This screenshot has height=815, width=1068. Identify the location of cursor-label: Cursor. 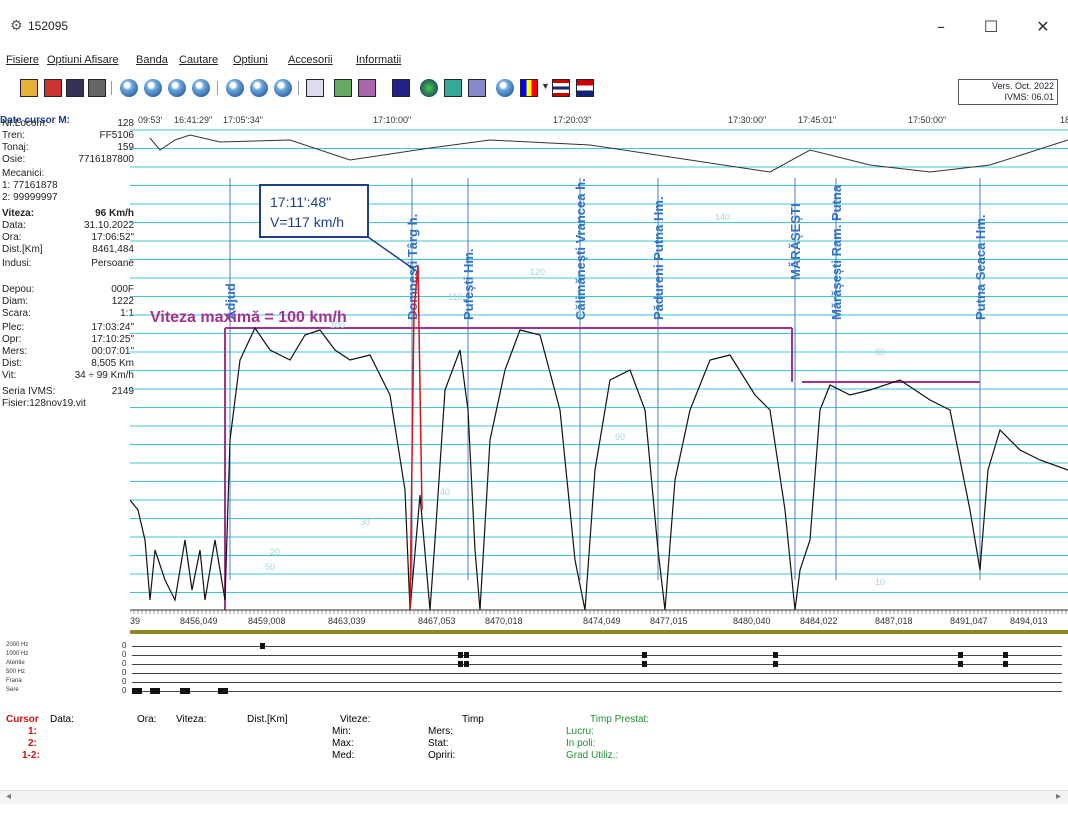
(22, 719).